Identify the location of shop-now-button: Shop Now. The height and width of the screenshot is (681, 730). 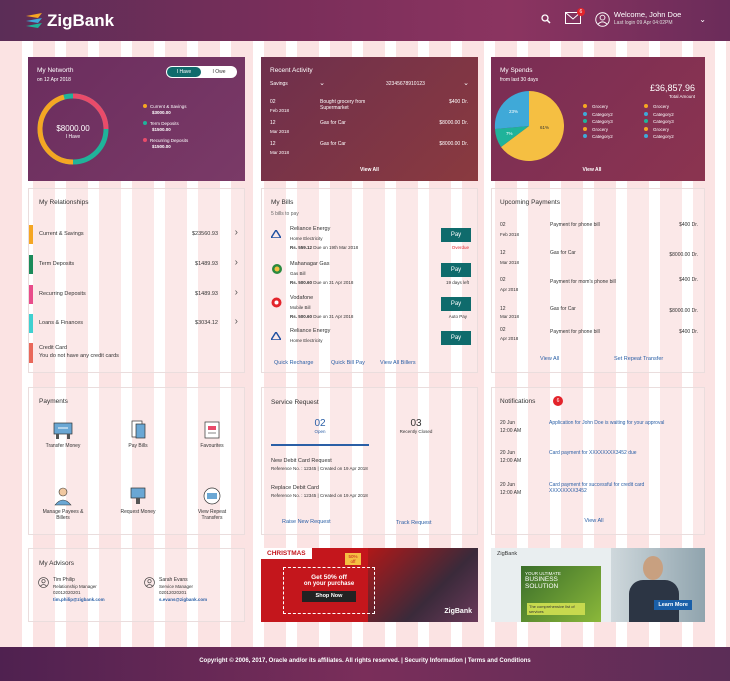
(329, 596).